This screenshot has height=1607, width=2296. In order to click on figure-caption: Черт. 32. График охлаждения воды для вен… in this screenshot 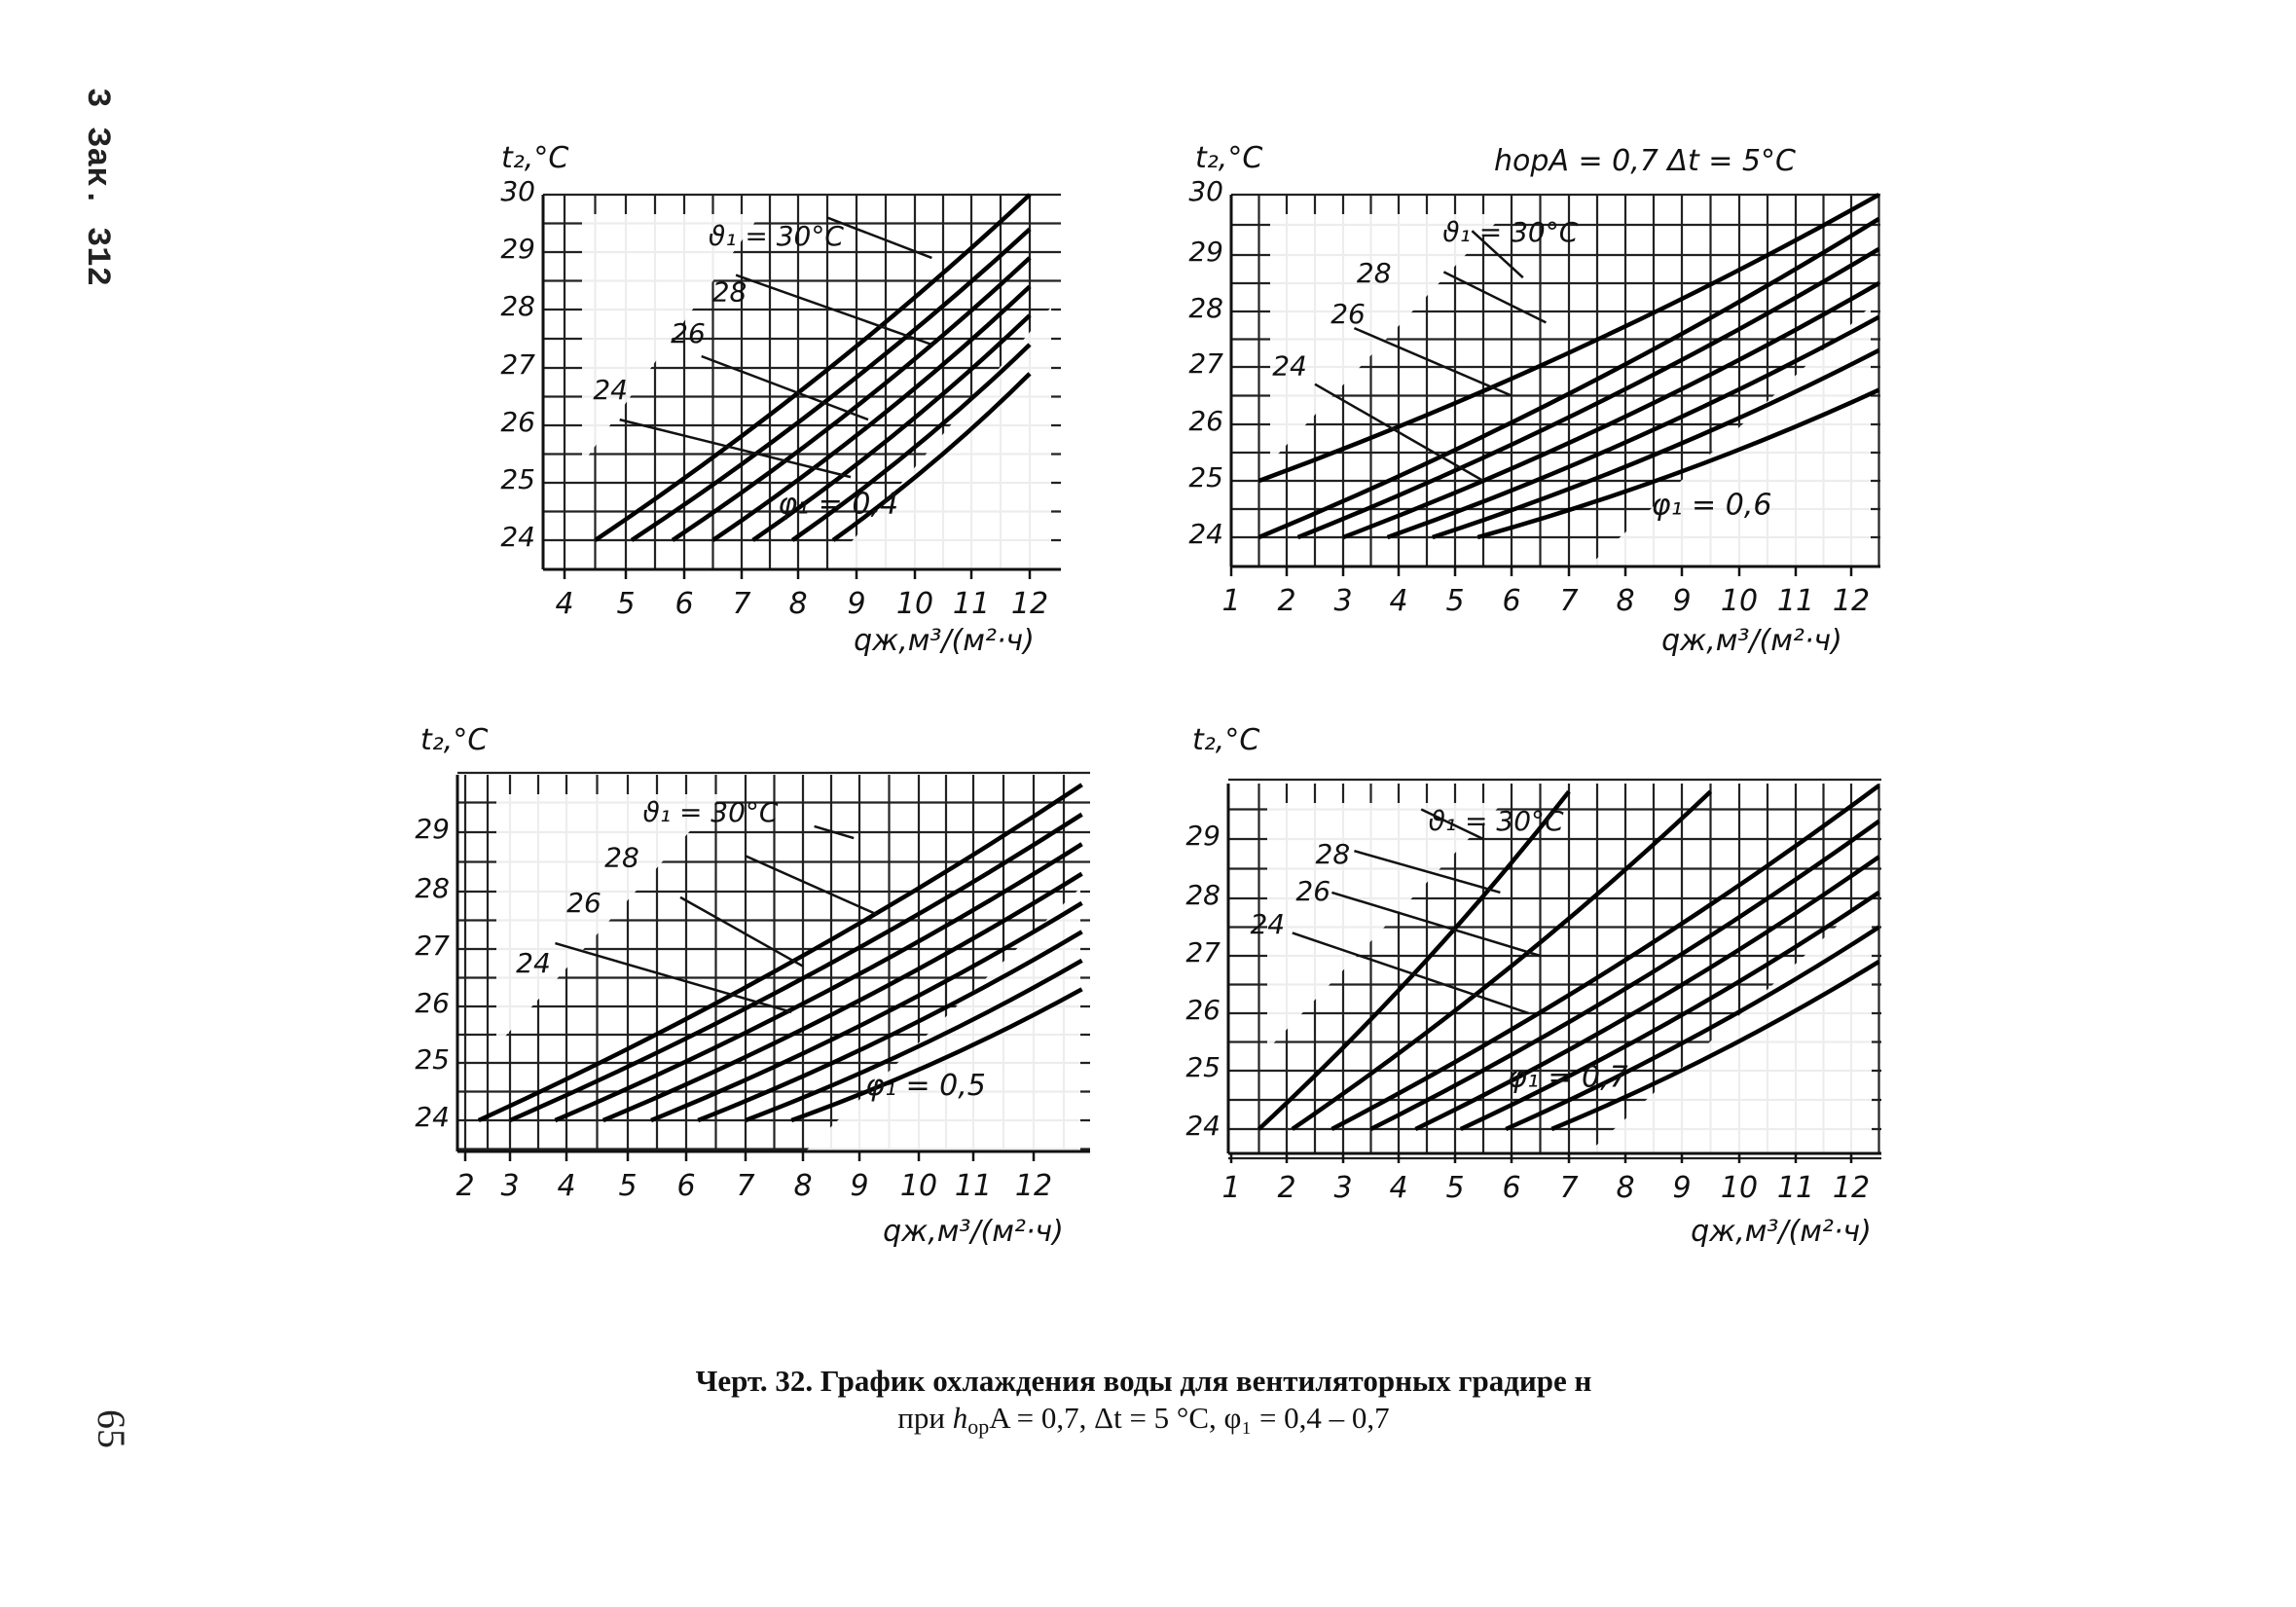, I will do `click(1143, 1404)`.